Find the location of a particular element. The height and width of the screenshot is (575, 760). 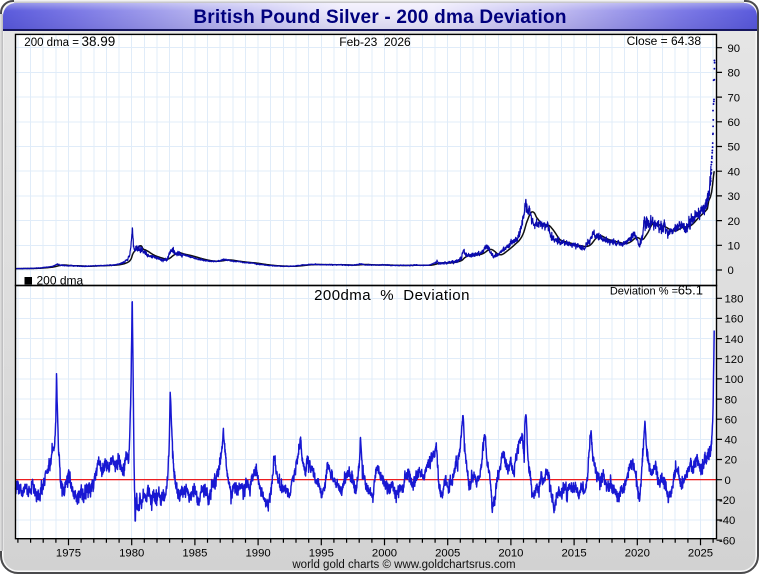

svg-text: 38.99 is located at coordinates (99, 41).